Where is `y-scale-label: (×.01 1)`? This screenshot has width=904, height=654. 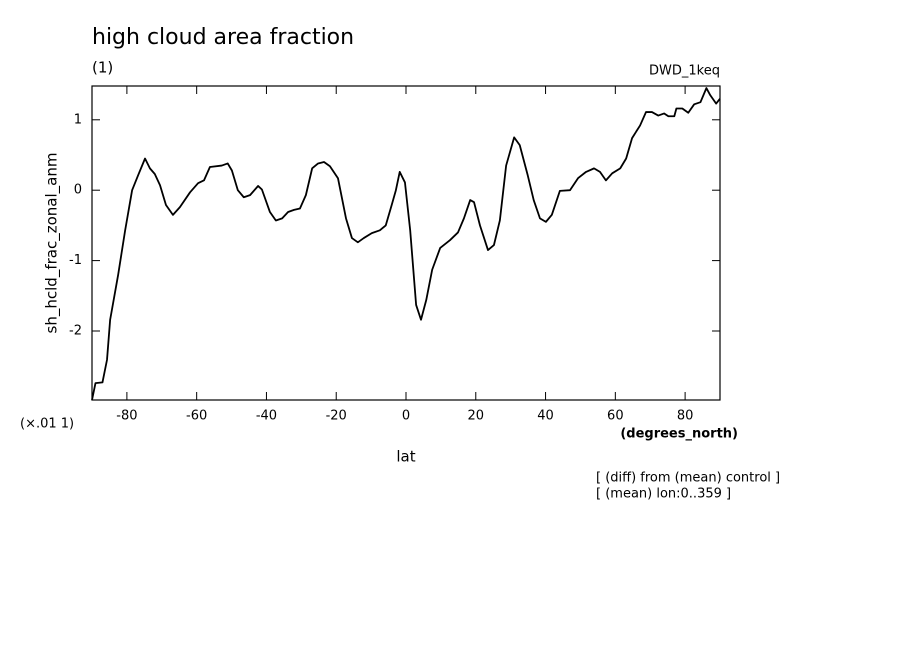
y-scale-label: (×.01 1) is located at coordinates (47, 424).